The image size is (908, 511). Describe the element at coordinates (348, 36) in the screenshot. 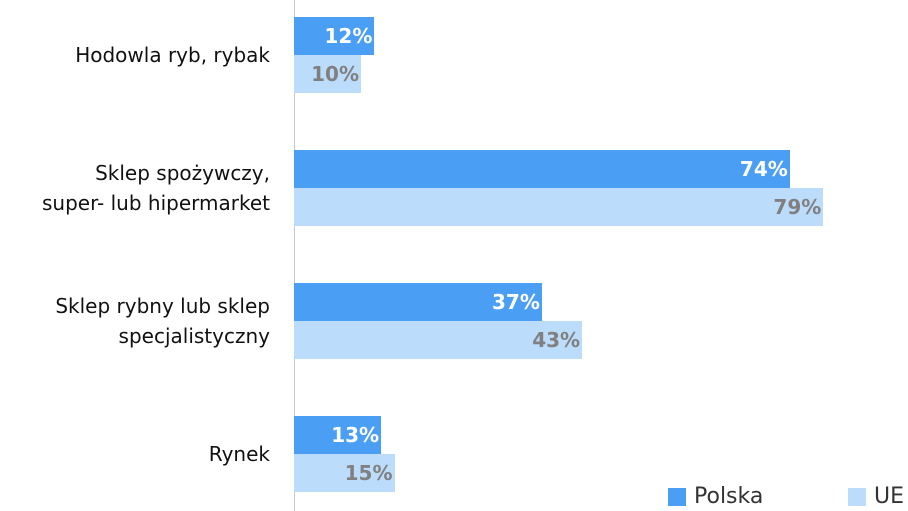

I see `value-label: 12%` at that location.